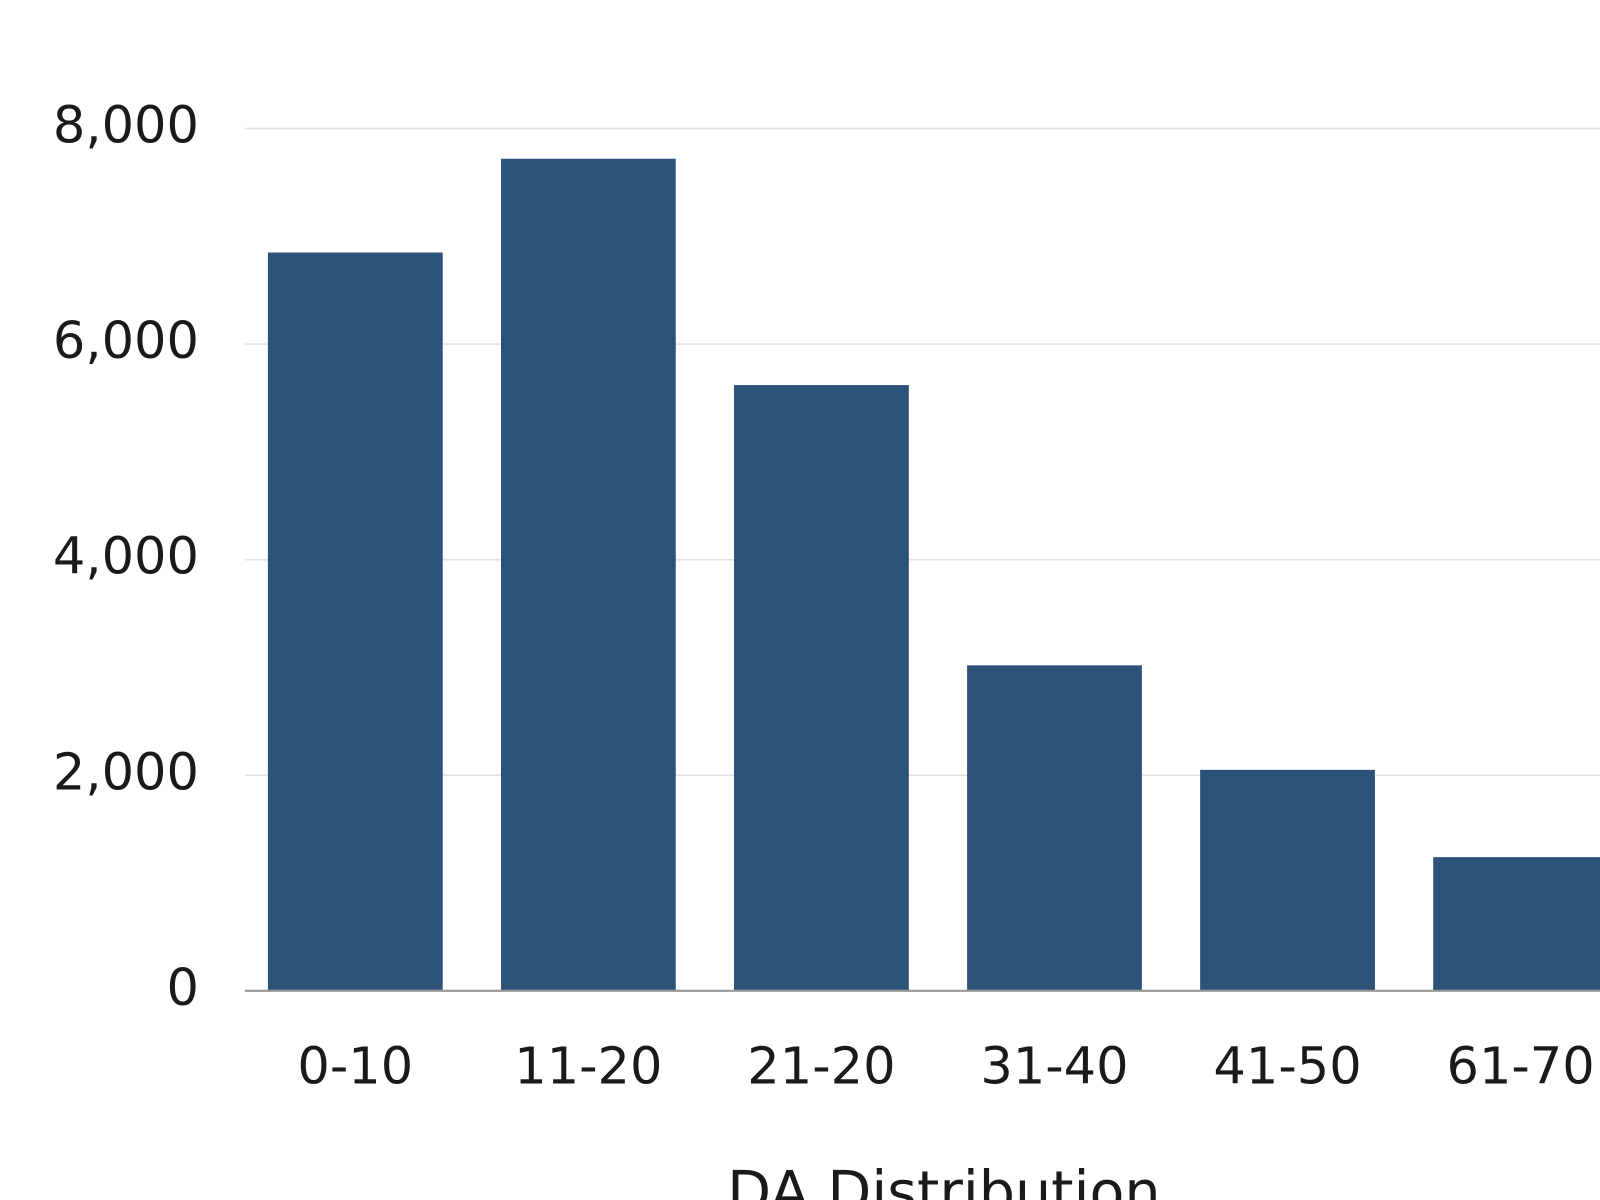  I want to click on y-tick-label: 2,000, so click(126, 772).